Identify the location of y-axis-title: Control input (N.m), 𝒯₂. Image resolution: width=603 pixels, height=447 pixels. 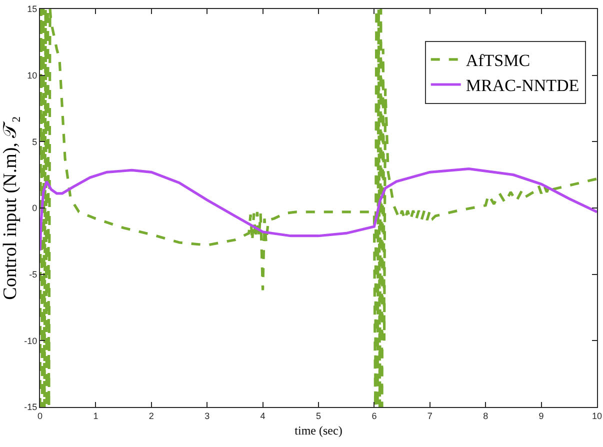
(10, 208).